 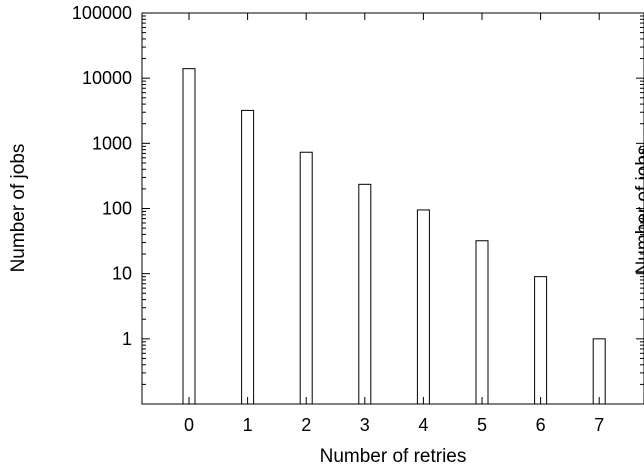 I want to click on x-tick-label: 1, so click(x=248, y=425).